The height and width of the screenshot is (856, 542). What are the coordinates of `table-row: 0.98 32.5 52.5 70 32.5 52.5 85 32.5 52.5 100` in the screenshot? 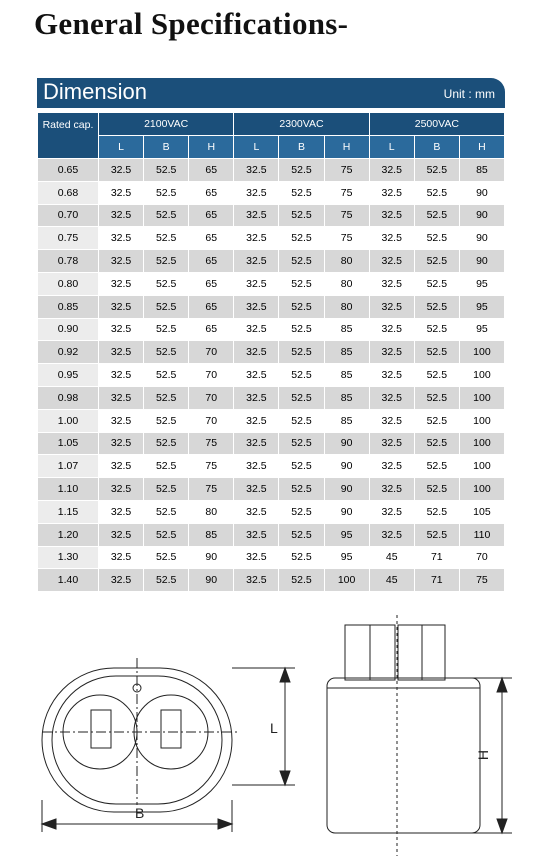 It's located at (271, 397).